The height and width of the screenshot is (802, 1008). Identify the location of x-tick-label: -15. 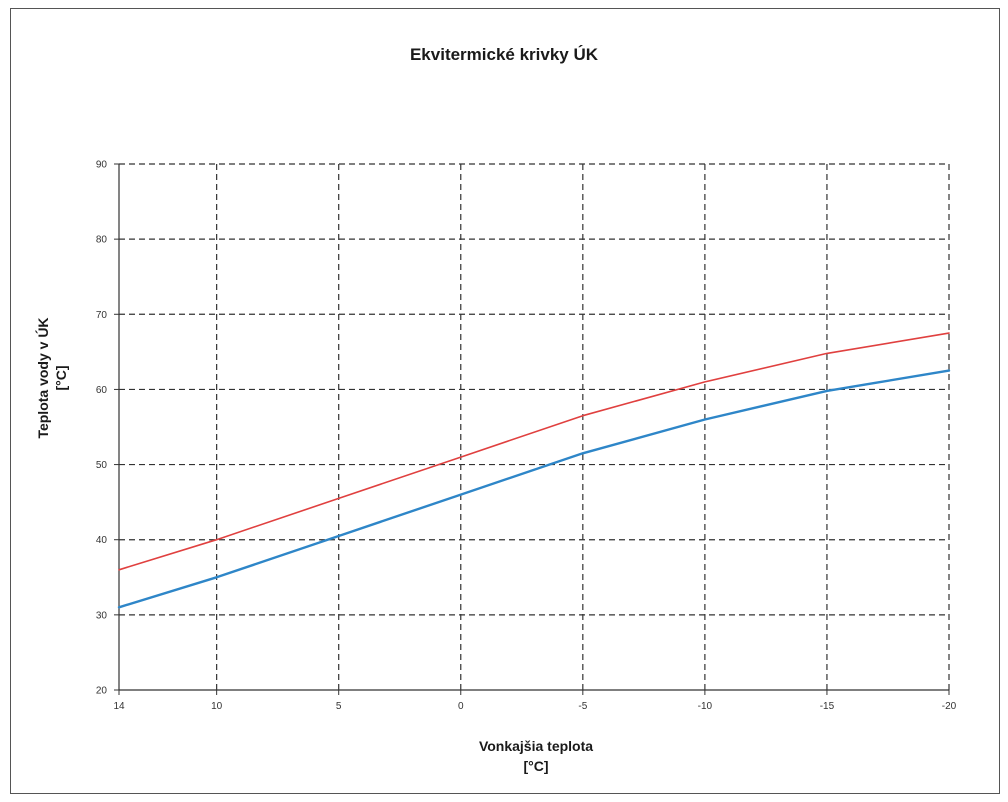
(827, 706).